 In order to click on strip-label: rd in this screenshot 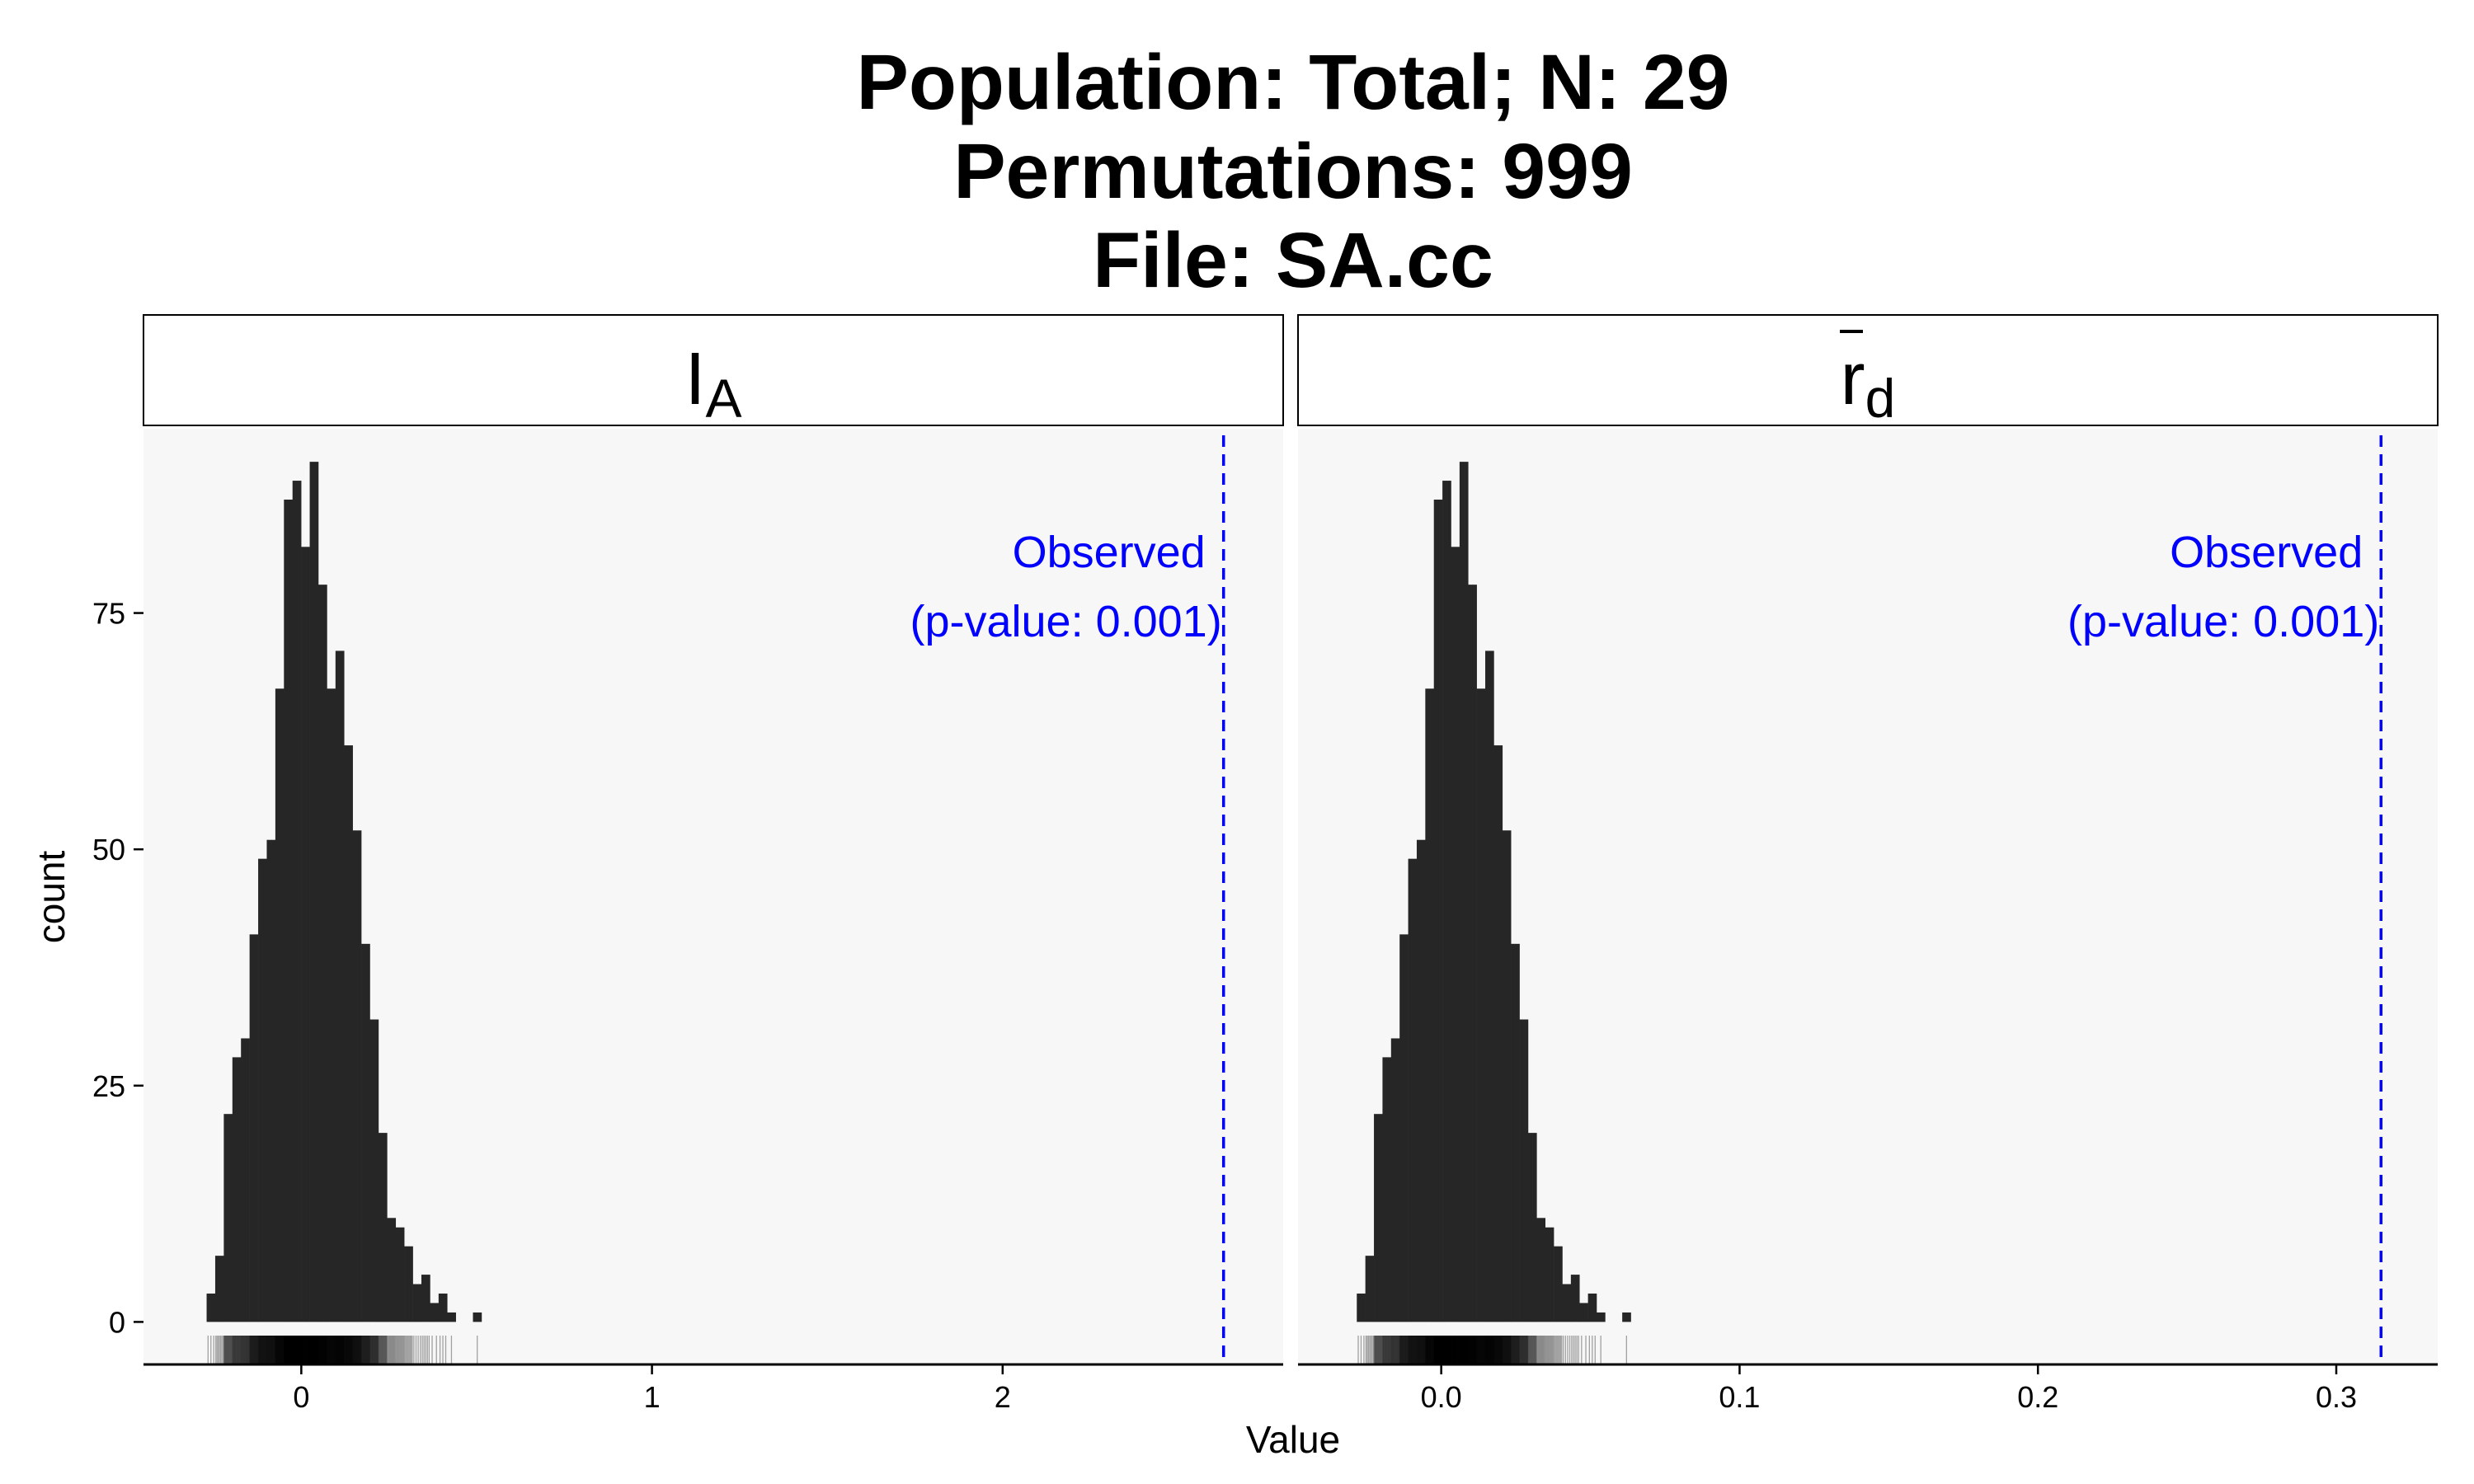, I will do `click(1868, 383)`.